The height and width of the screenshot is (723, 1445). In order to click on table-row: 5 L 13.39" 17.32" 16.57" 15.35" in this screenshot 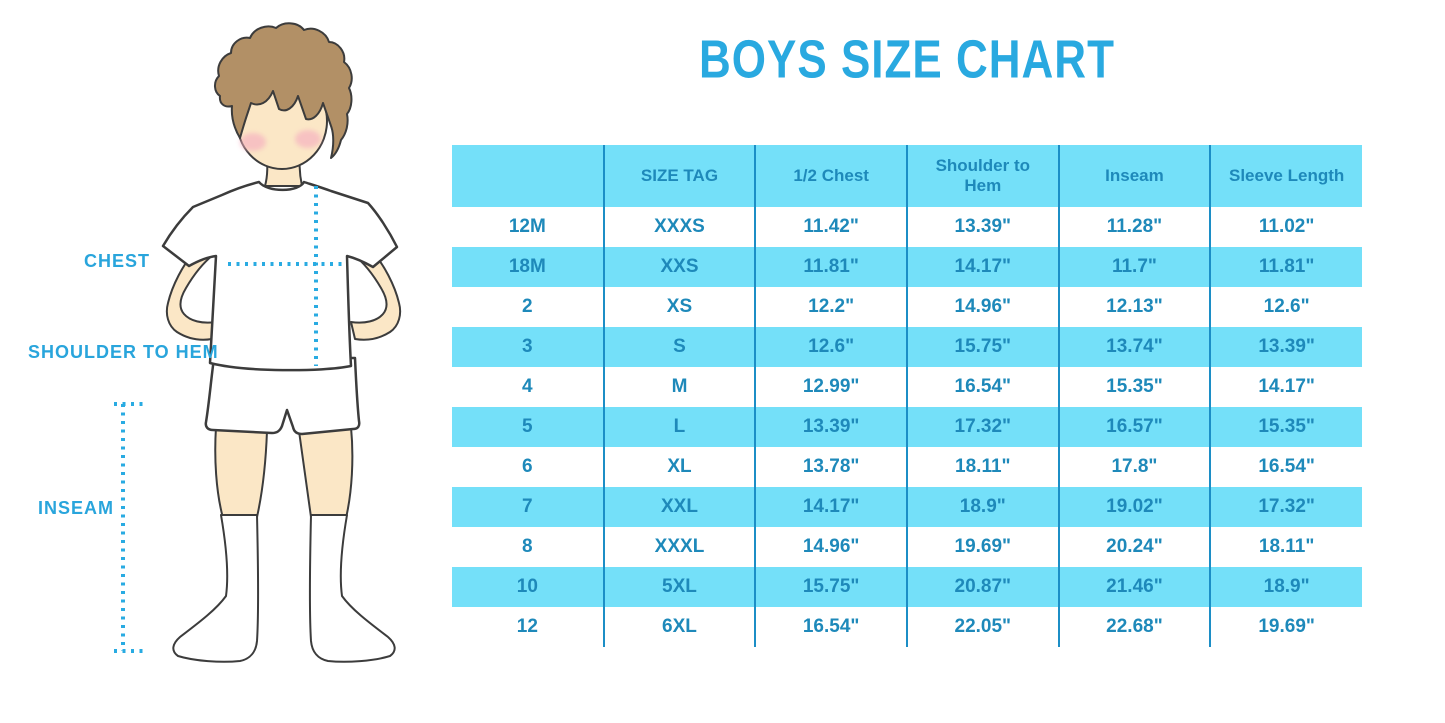, I will do `click(907, 427)`.